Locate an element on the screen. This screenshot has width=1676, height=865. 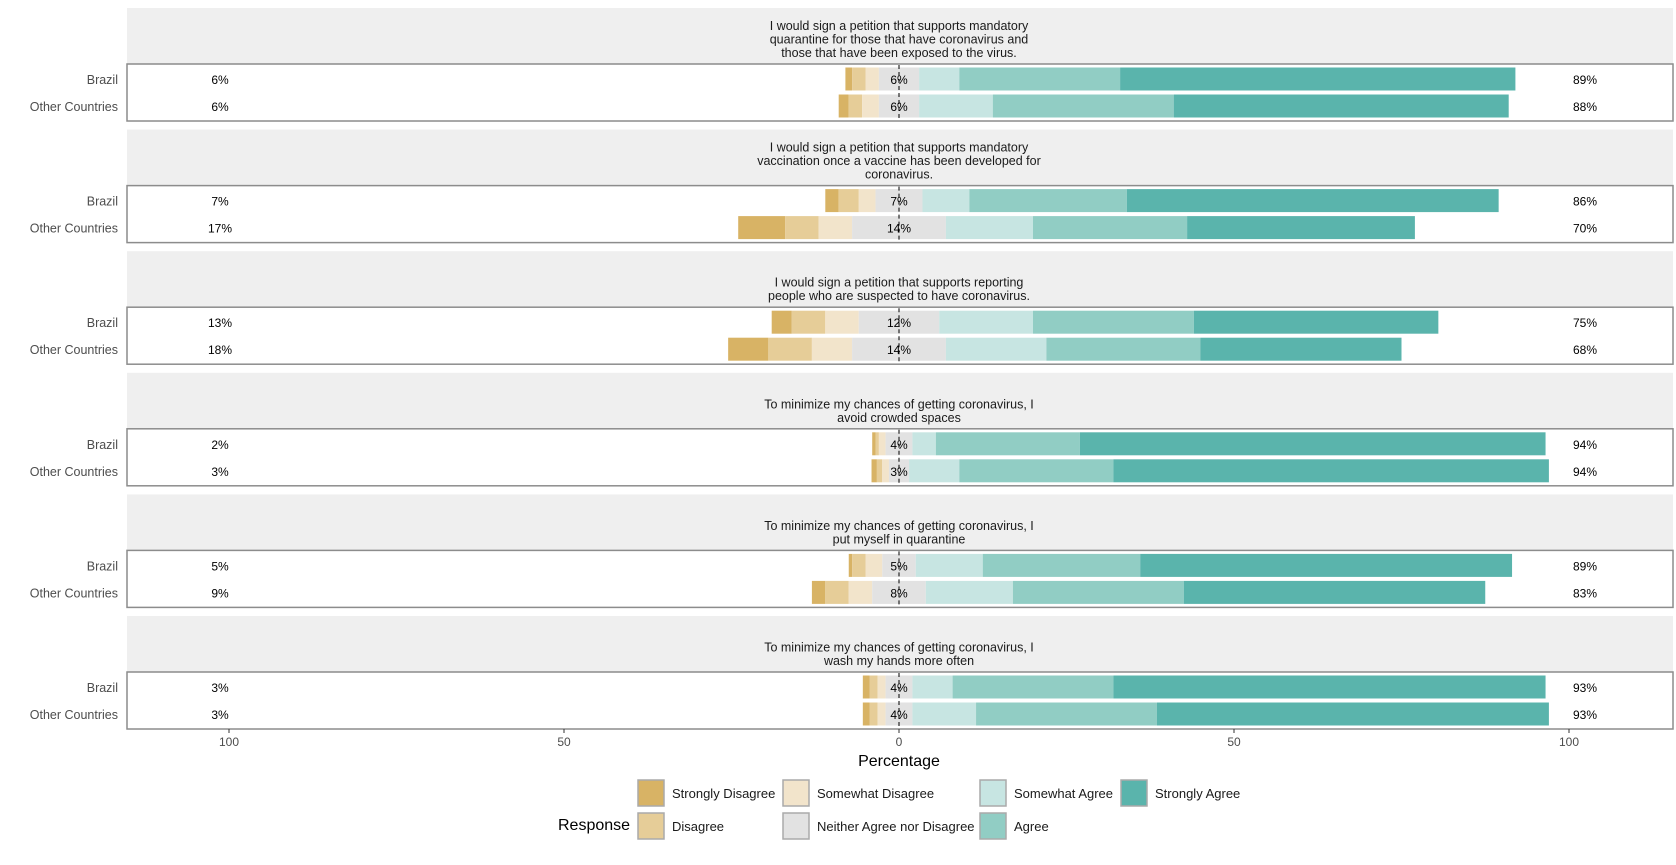
legend-label: Somewhat Agree is located at coordinates (1063, 793).